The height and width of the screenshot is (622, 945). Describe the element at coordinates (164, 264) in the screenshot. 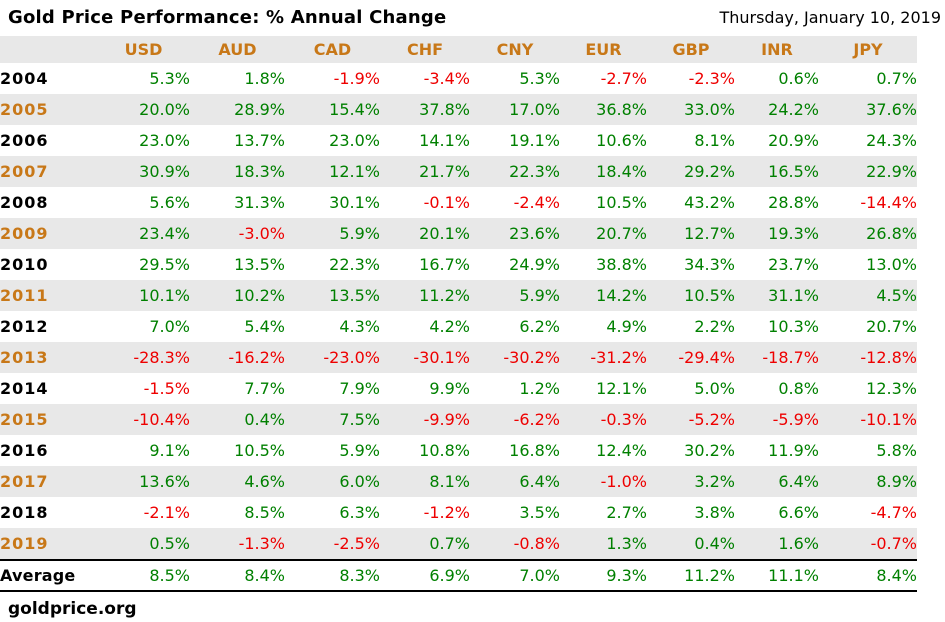

I see `value-cell: 29.5%` at that location.